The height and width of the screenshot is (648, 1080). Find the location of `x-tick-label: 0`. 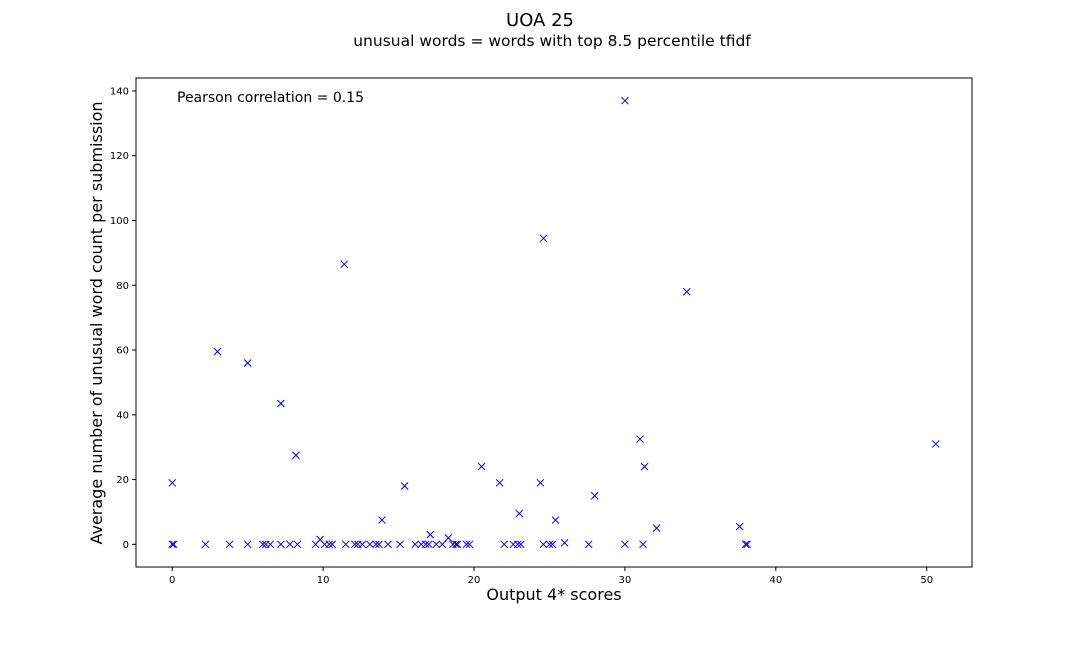

x-tick-label: 0 is located at coordinates (172, 580).